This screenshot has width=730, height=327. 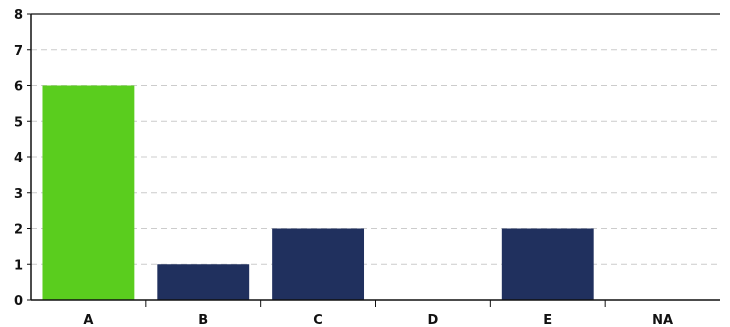 What do you see at coordinates (18, 122) in the screenshot?
I see `y-tick-label-5: 5` at bounding box center [18, 122].